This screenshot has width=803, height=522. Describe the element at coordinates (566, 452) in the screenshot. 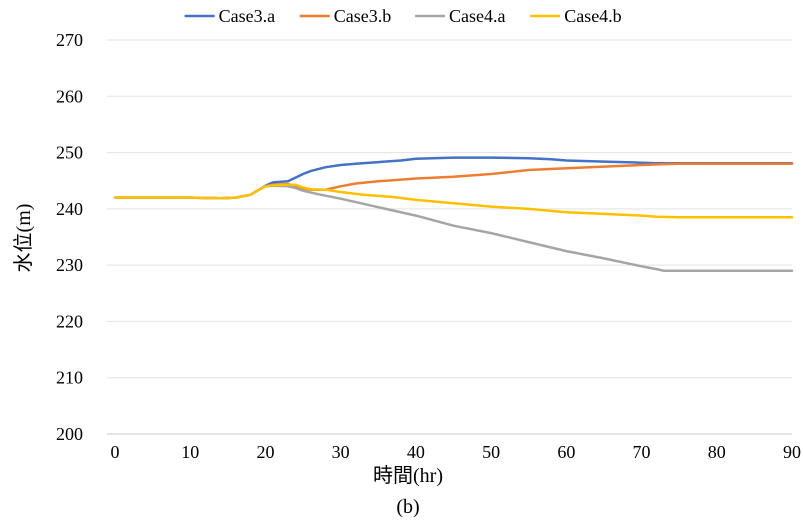

I see `x-tick-label: 60` at that location.